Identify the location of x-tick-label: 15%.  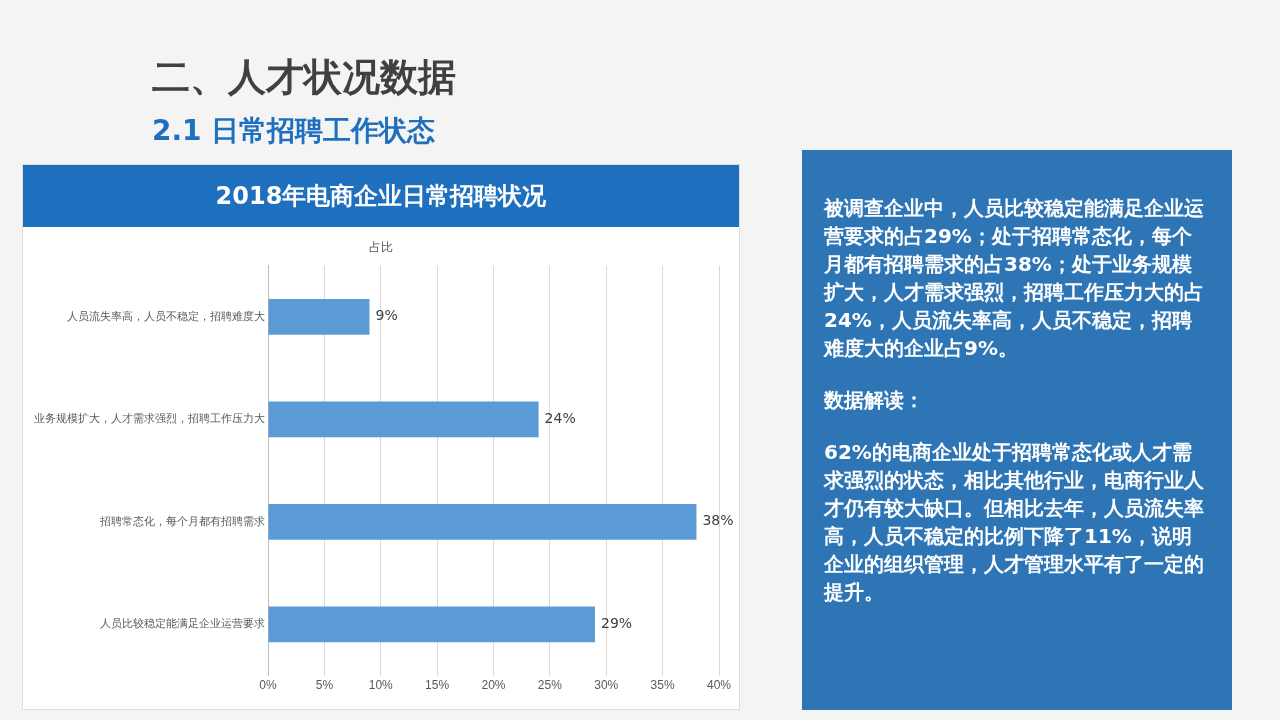
(437, 685).